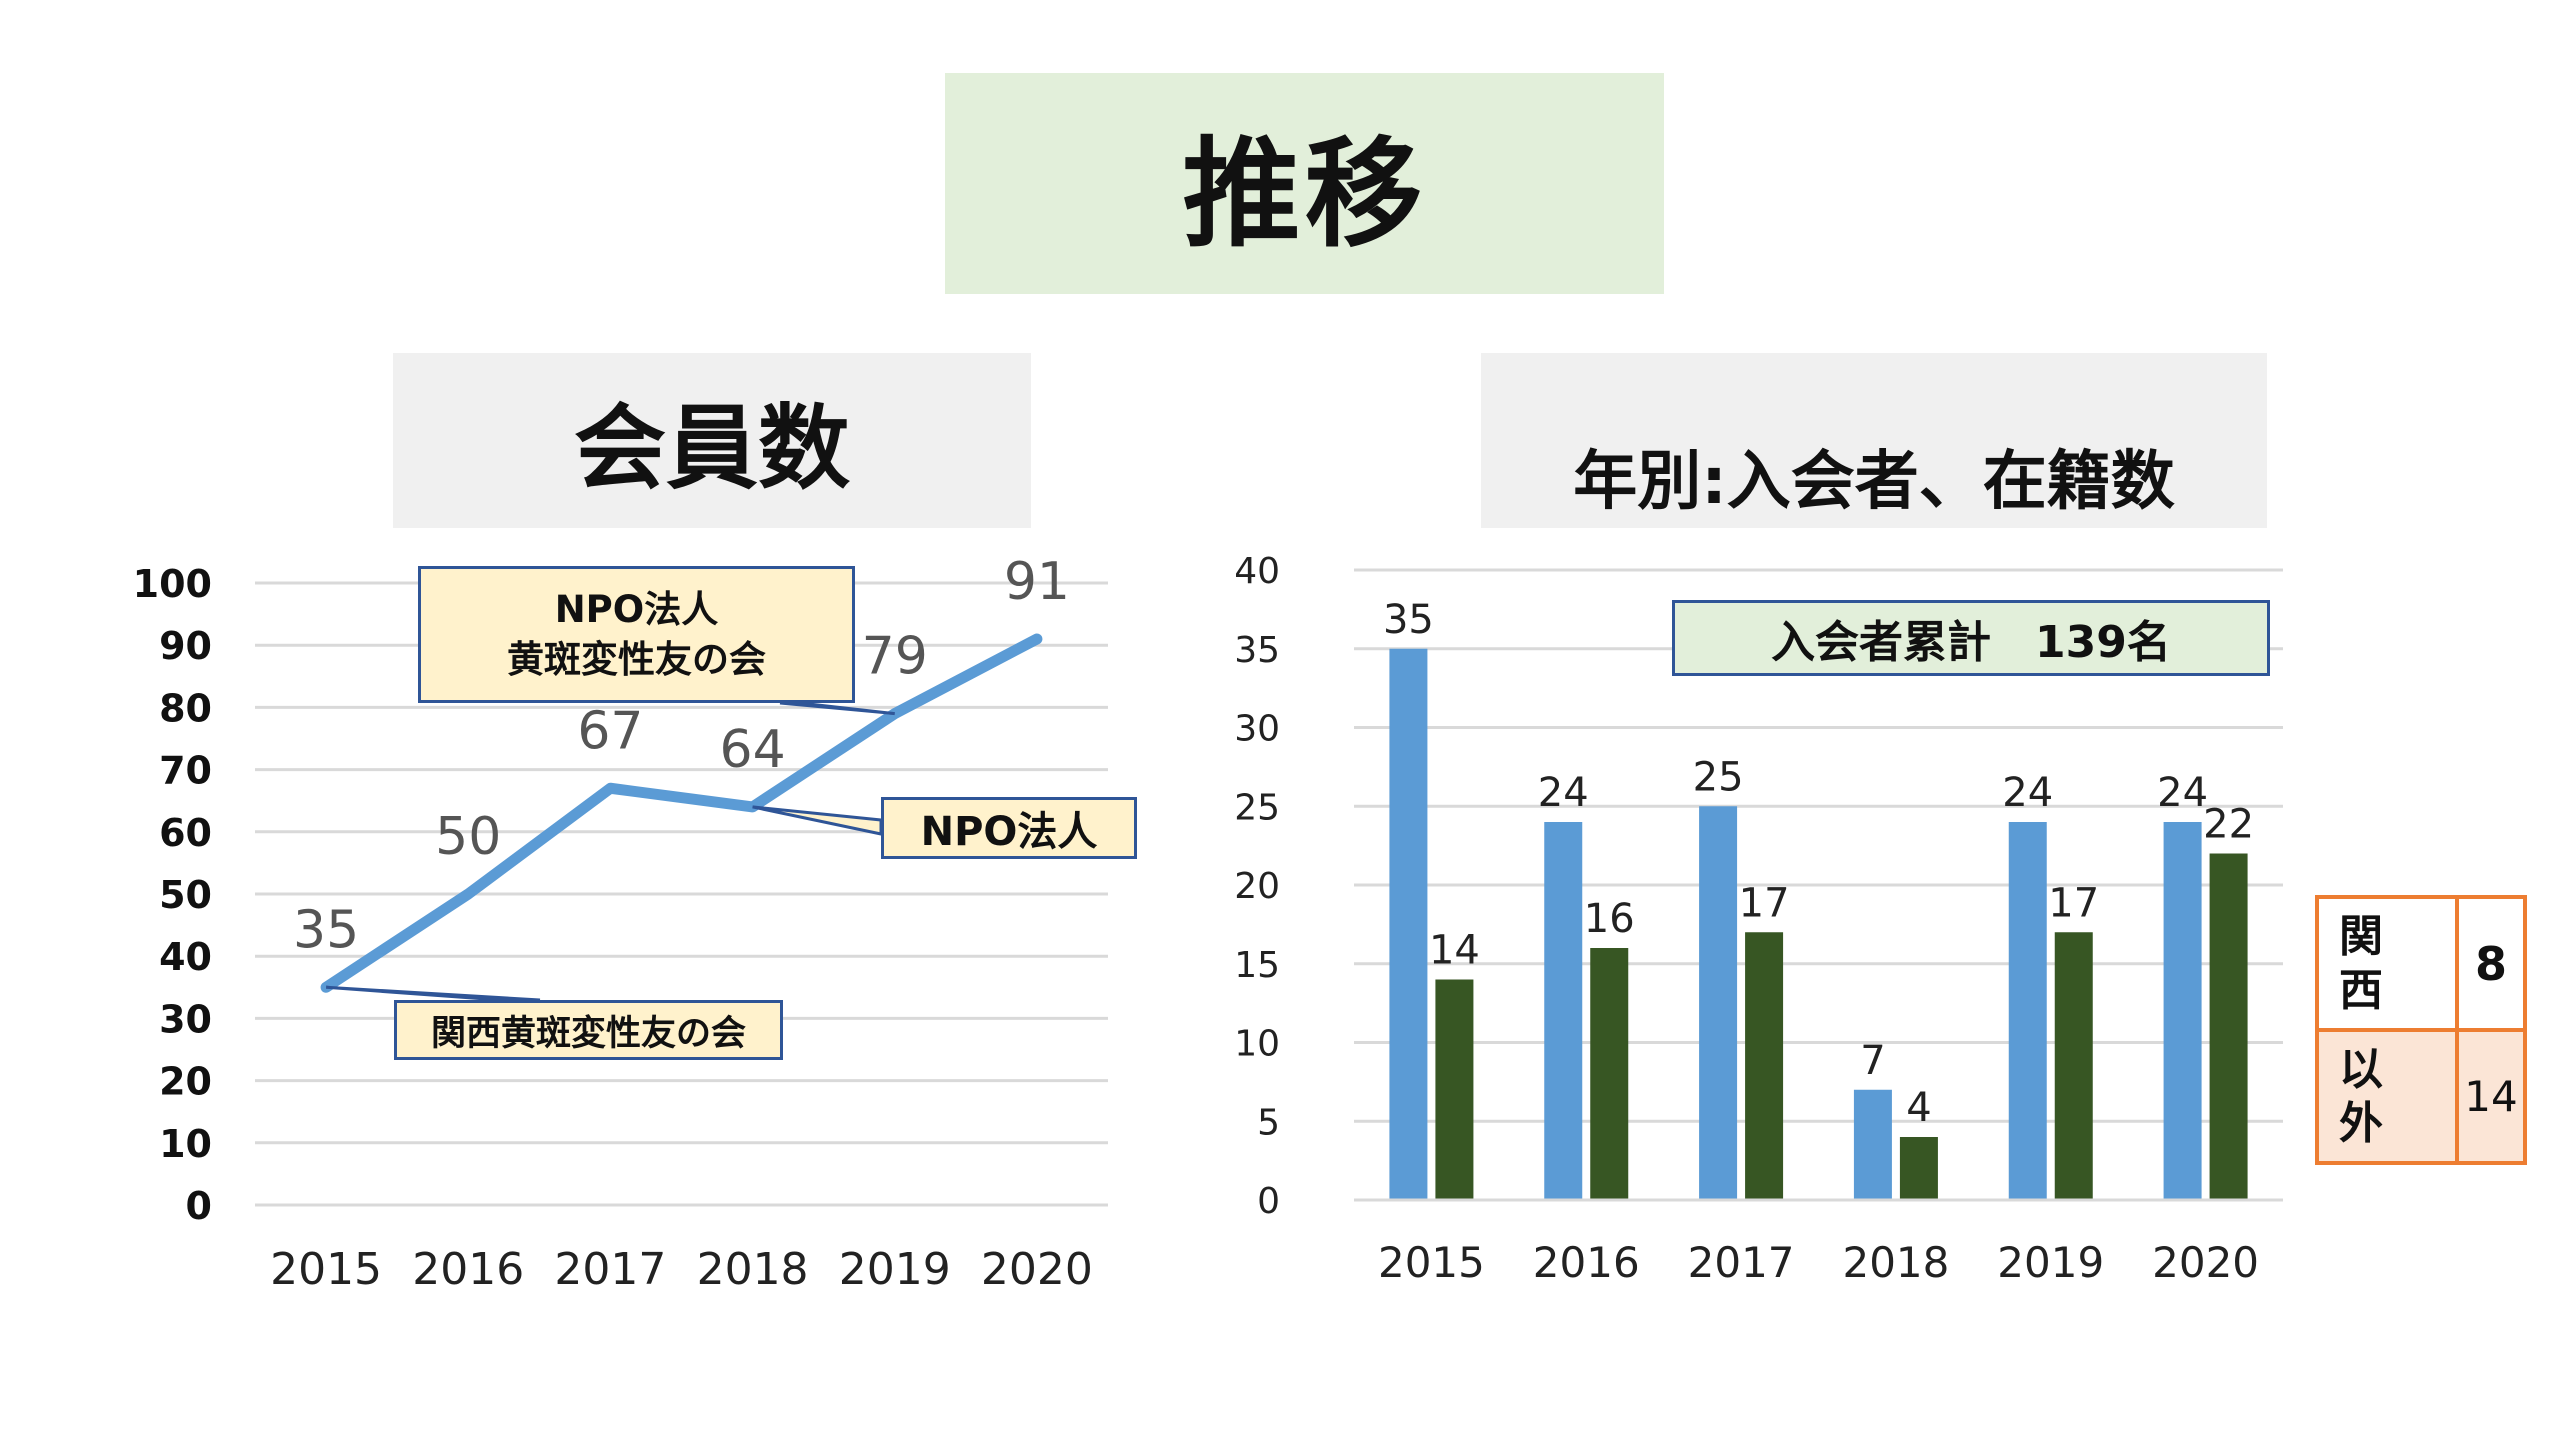 Image resolution: width=2560 pixels, height=1440 pixels. Describe the element at coordinates (1268, 1122) in the screenshot. I see `bar-chart-y-tick: 5` at that location.